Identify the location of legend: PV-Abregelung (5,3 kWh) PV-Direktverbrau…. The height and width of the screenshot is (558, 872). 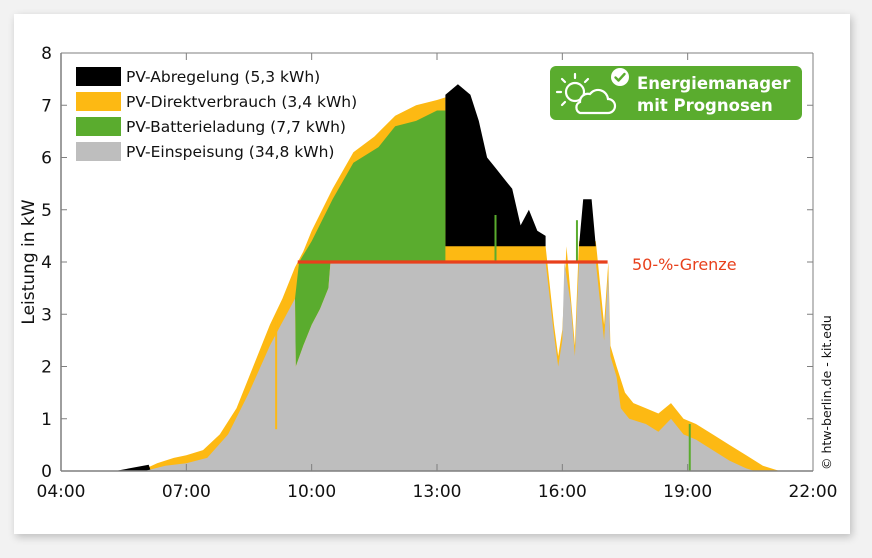
(216, 114).